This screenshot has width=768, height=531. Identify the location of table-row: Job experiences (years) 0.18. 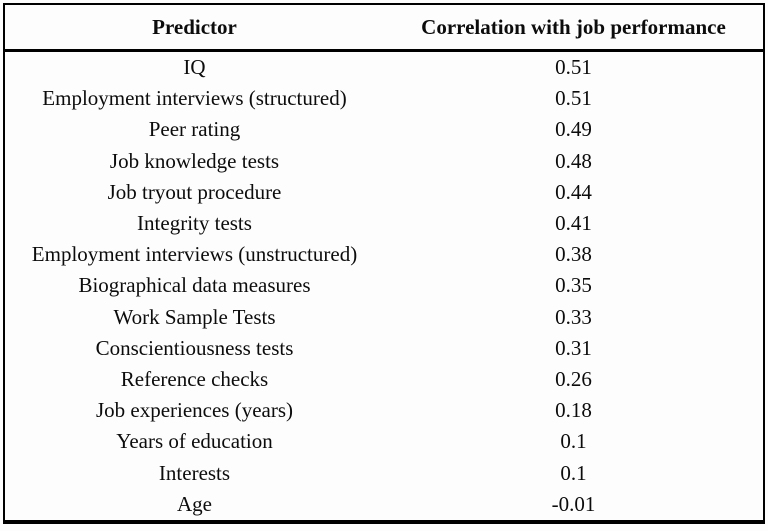
(384, 410).